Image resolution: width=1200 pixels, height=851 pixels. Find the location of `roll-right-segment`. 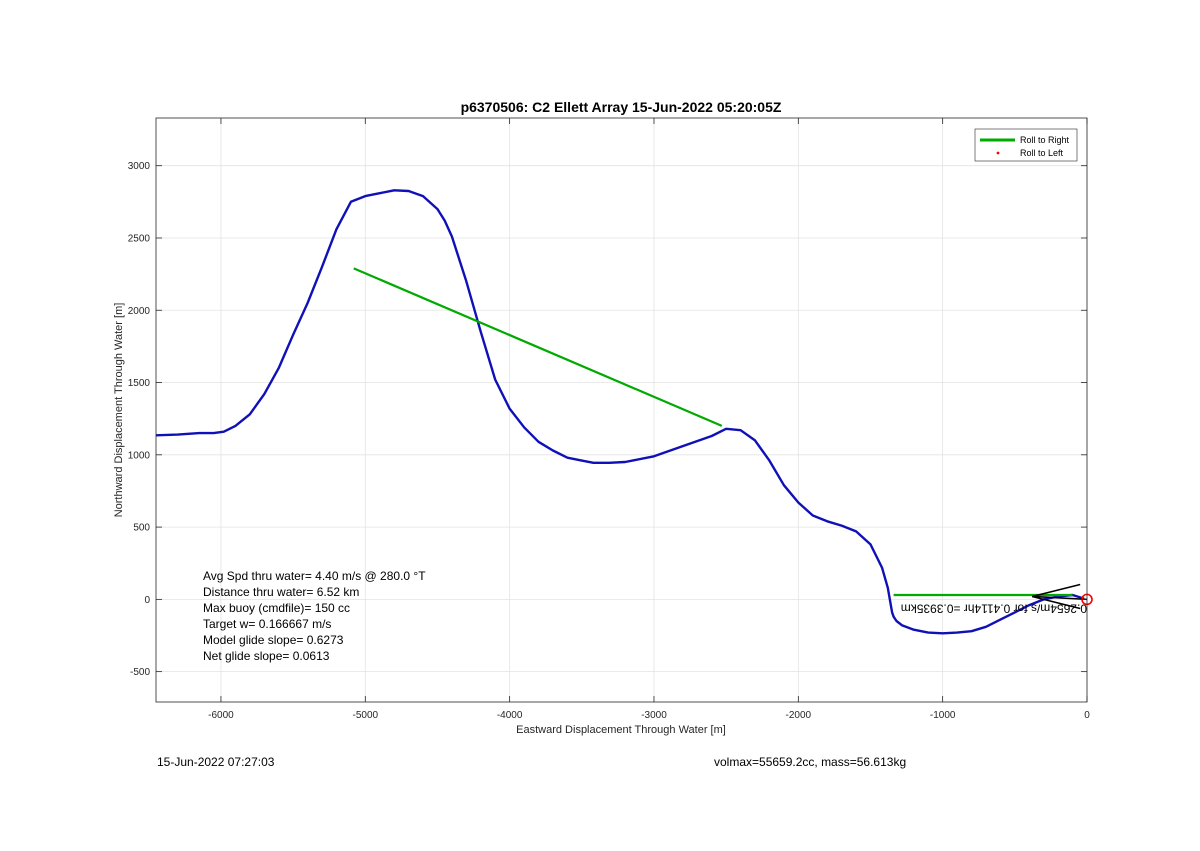

roll-right-segment is located at coordinates (538, 347).